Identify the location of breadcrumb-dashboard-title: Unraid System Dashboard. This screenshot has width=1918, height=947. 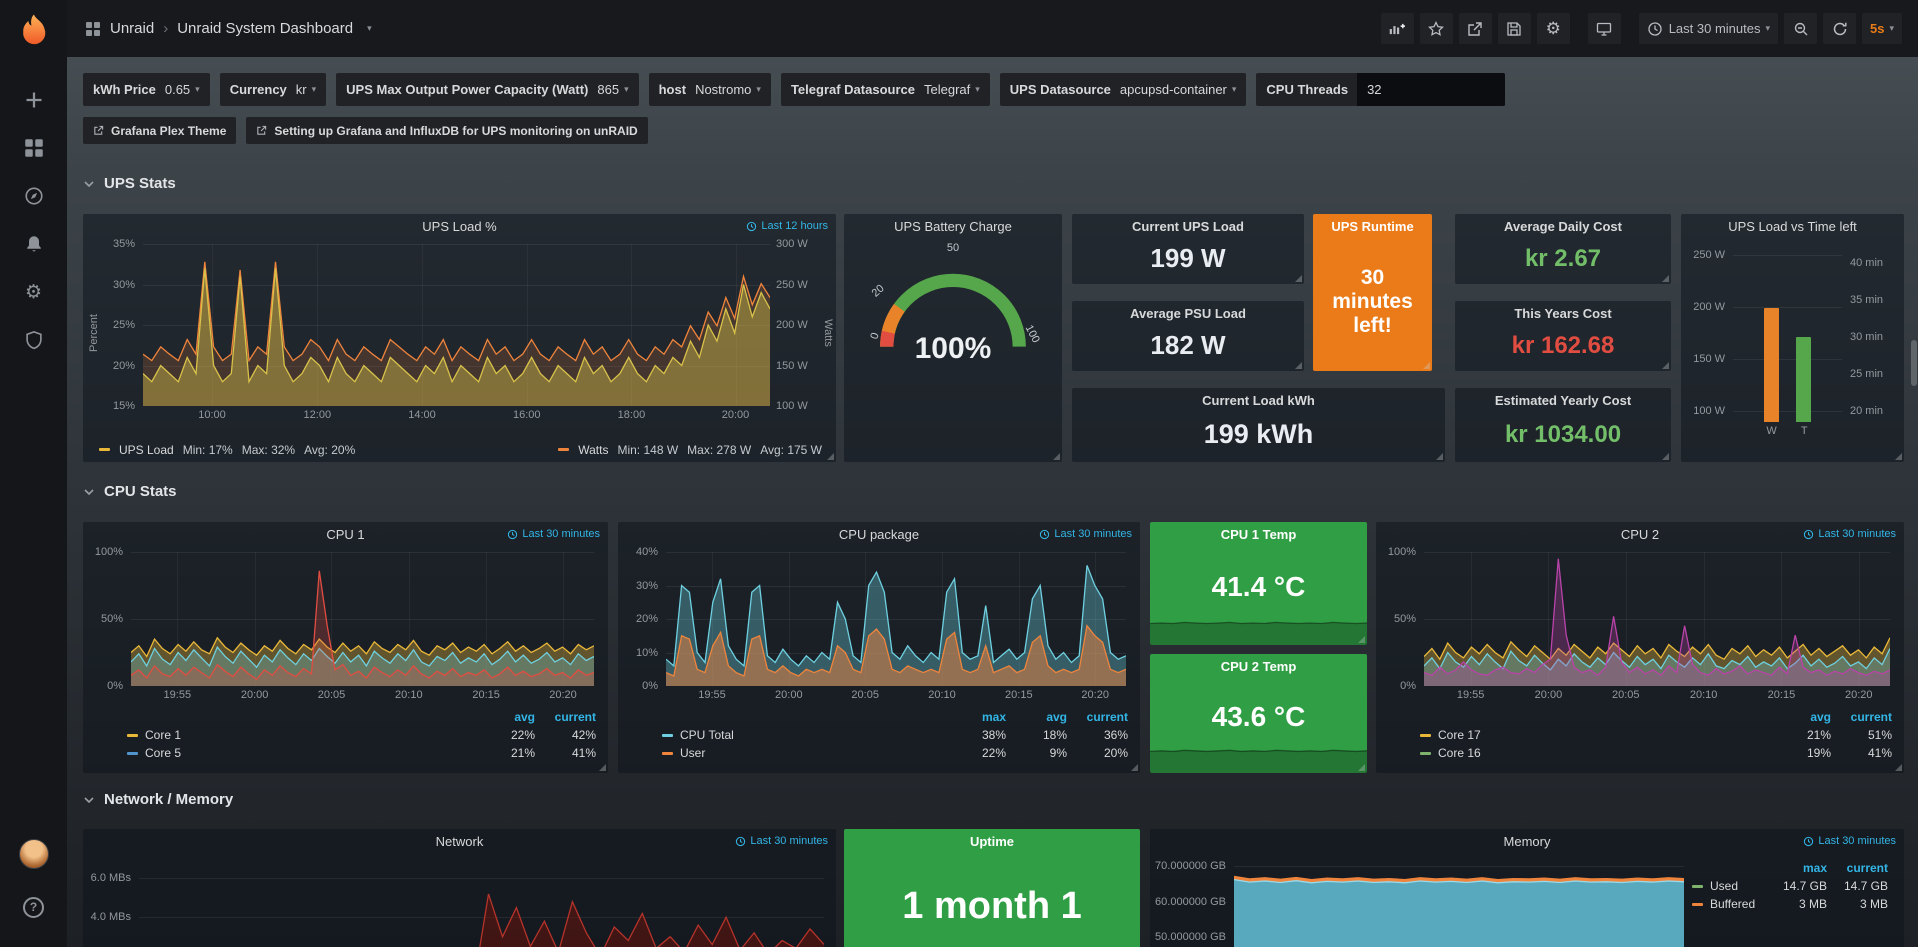
(265, 28).